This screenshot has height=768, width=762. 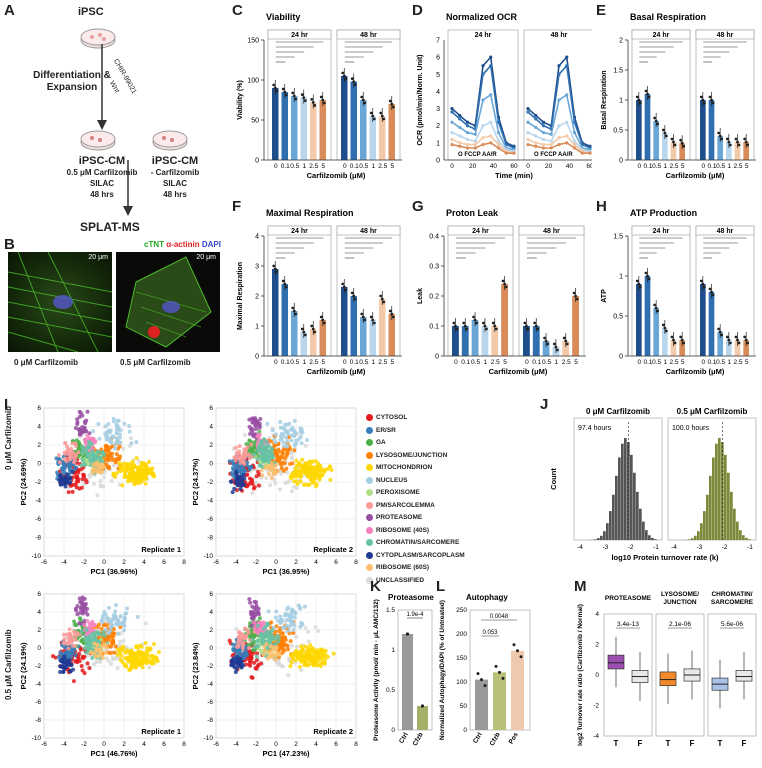 I want to click on panel-label-j: J, so click(x=544, y=404).